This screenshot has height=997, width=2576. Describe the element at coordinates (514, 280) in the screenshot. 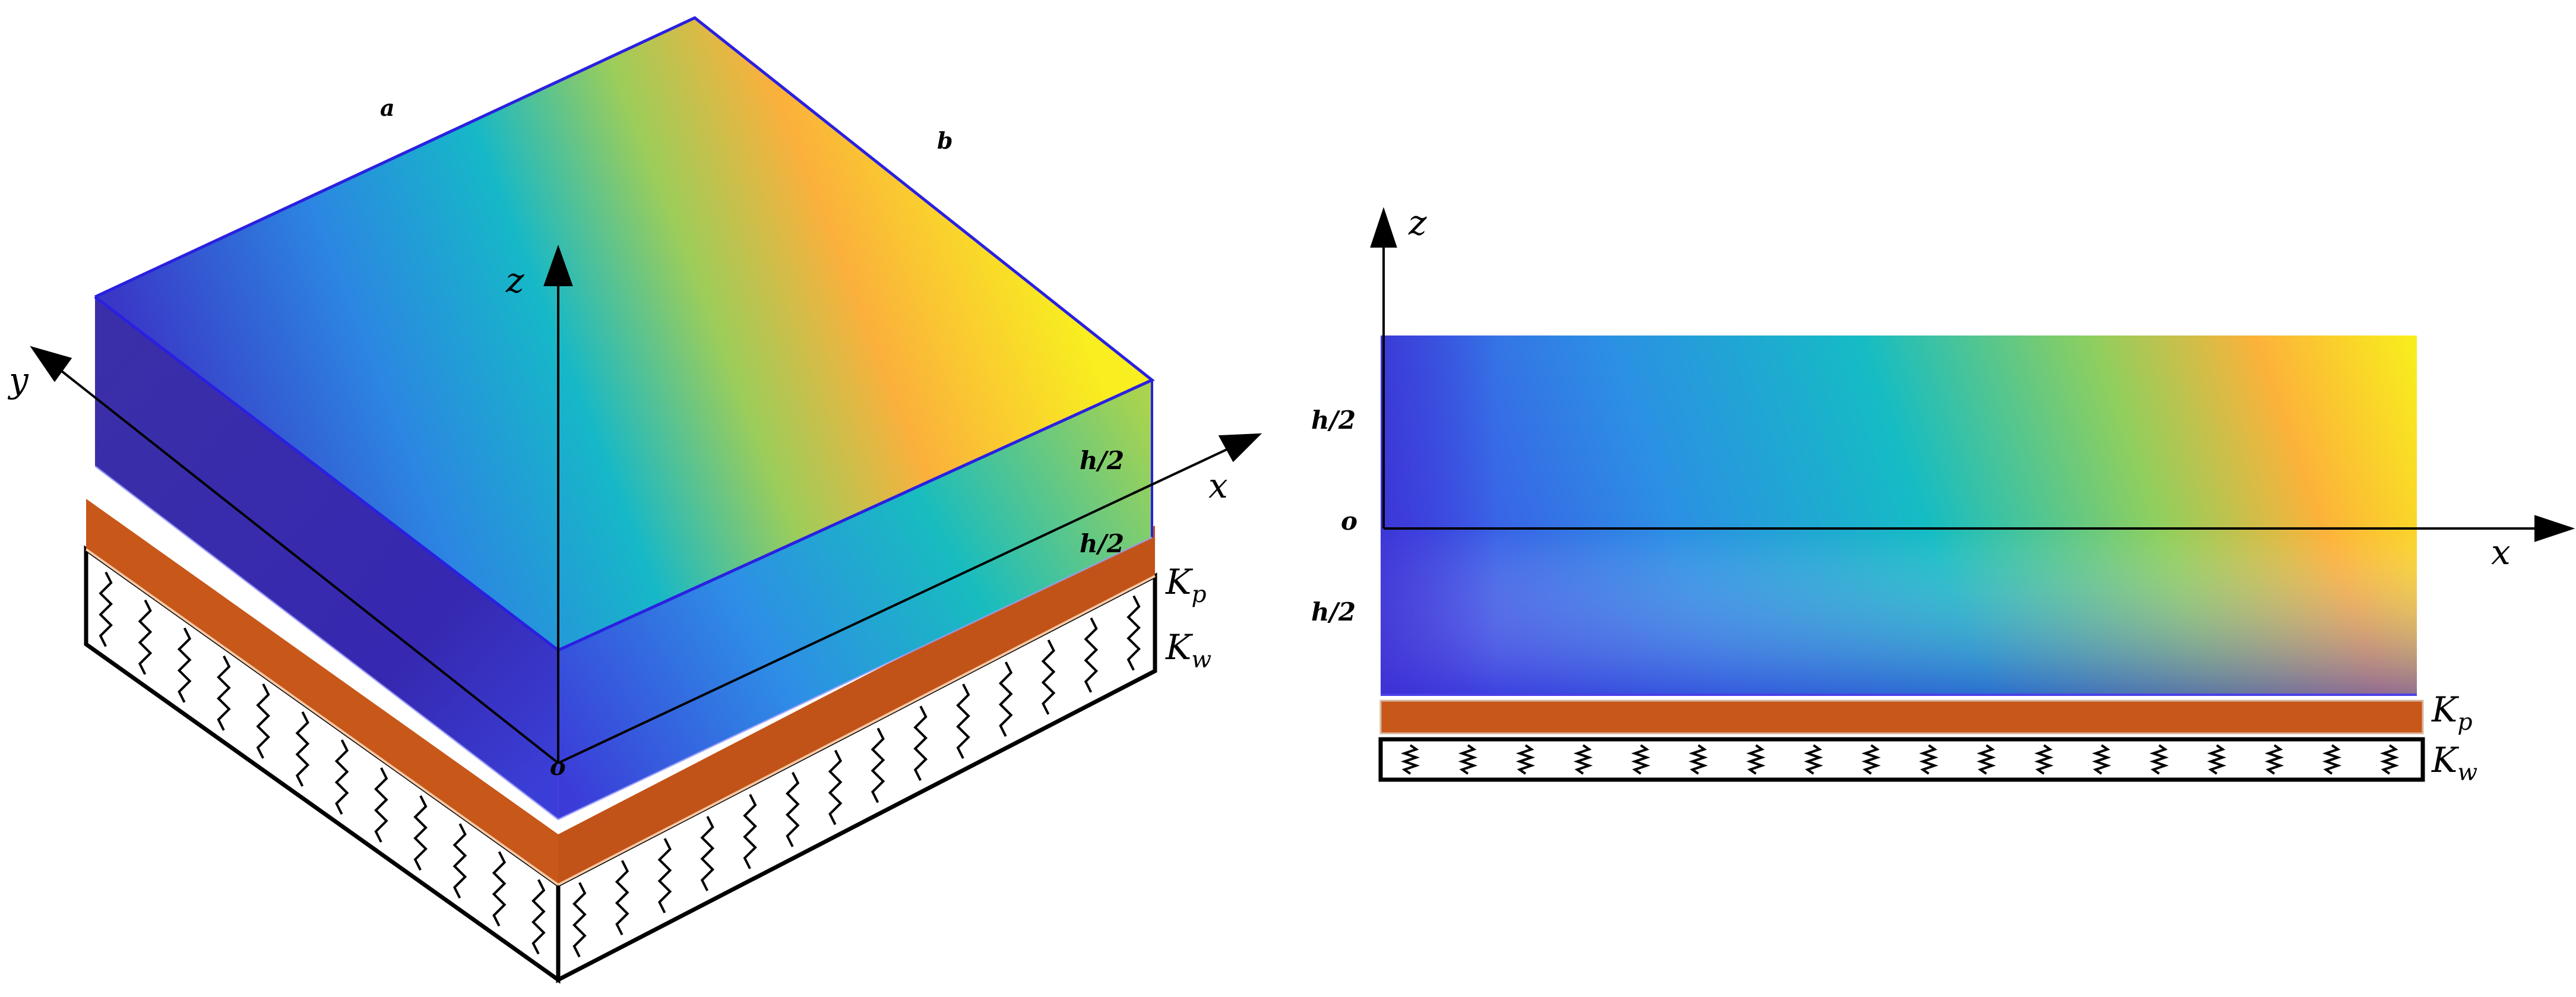

I see `z-axis-label: z` at that location.